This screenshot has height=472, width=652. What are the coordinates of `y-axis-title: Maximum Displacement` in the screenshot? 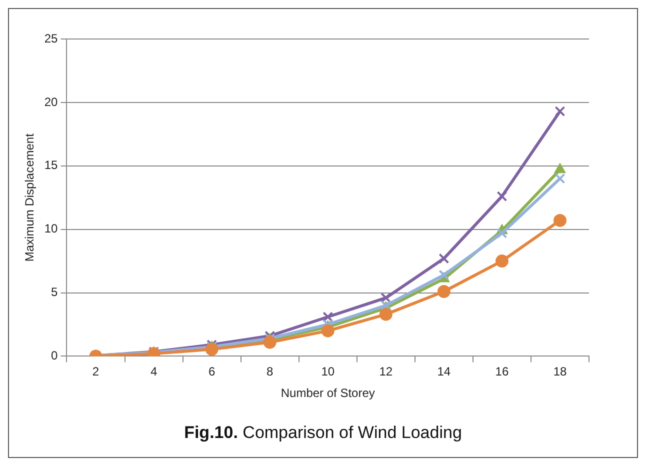 It's located at (29, 197).